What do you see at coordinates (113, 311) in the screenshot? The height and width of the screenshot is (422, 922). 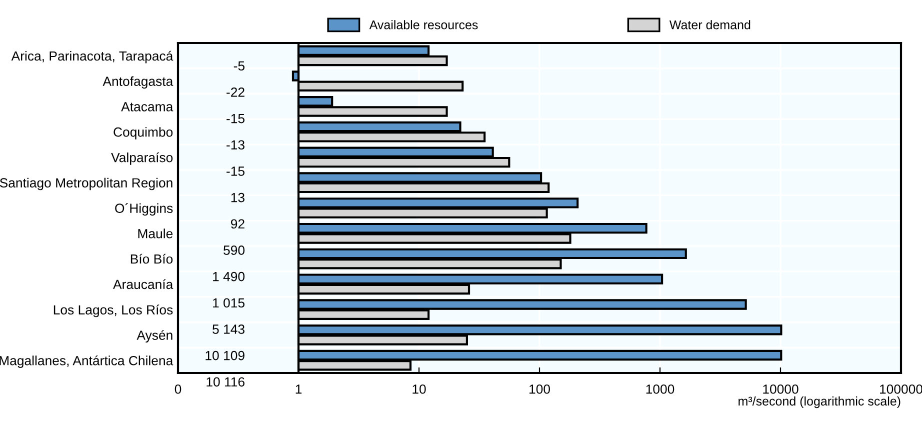 I see `y-tick-label: Los Lagos, Los Ríos` at bounding box center [113, 311].